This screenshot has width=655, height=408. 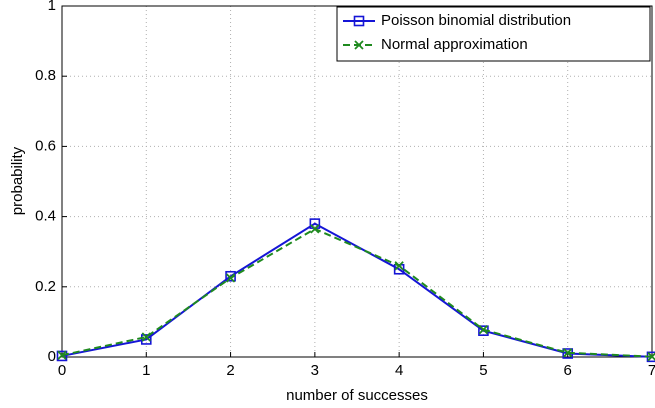 I want to click on legend-box, so click(x=493, y=34).